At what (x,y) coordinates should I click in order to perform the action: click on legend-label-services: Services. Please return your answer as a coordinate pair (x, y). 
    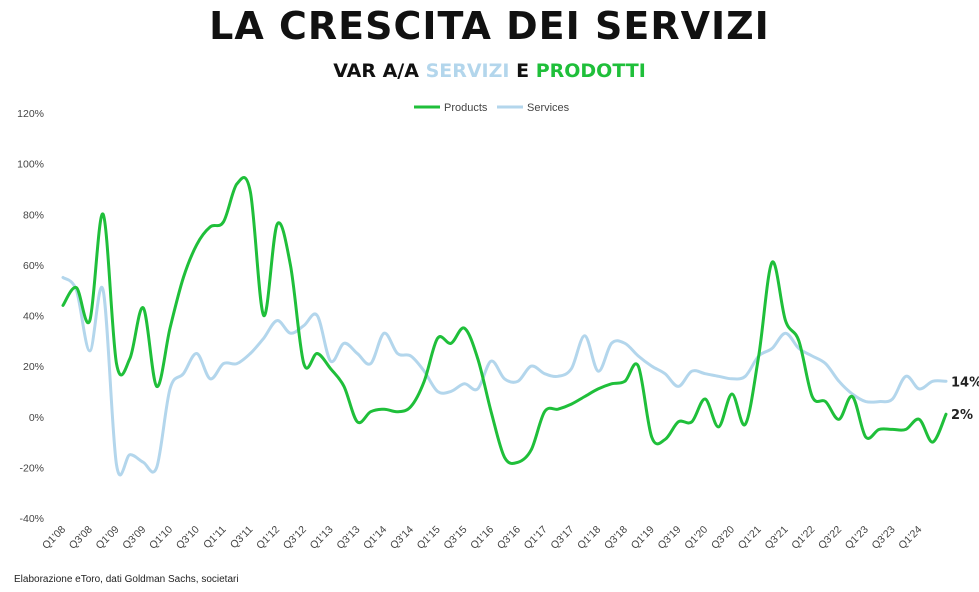
    Looking at the image, I should click on (548, 108).